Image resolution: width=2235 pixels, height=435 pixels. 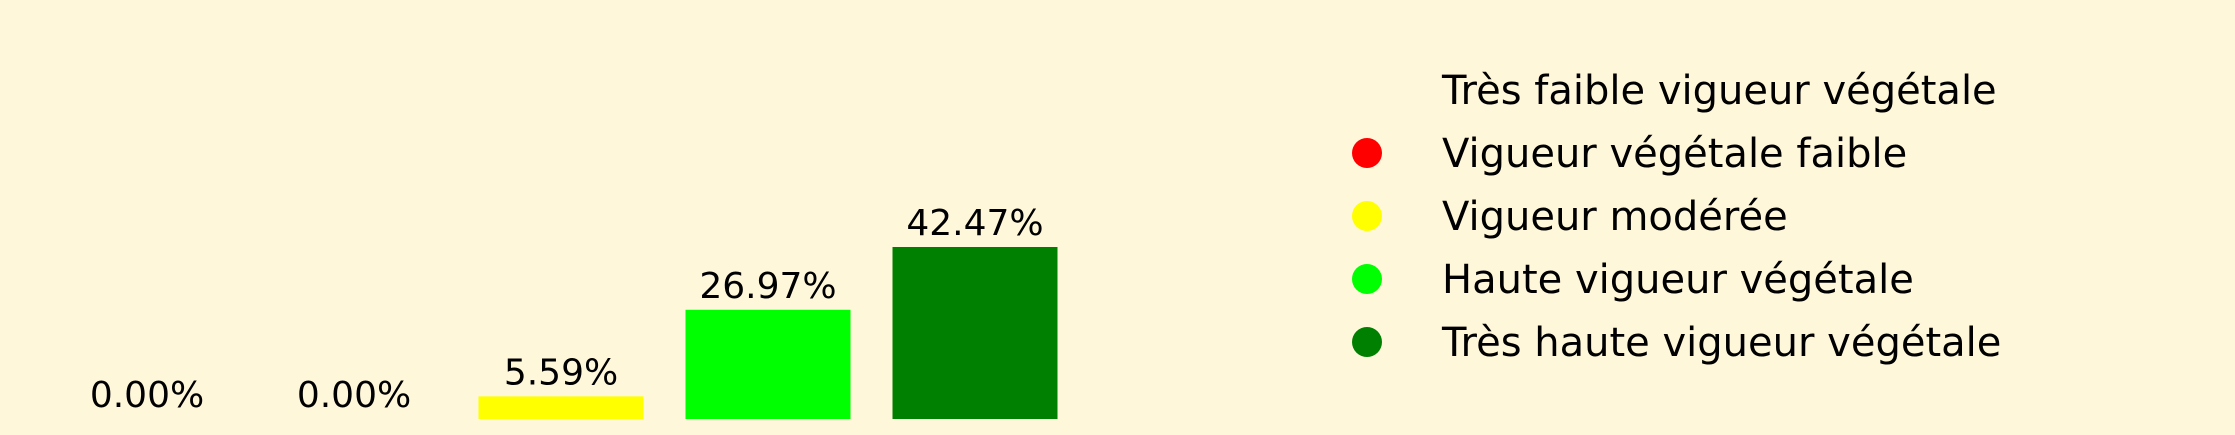 What do you see at coordinates (1615, 217) in the screenshot?
I see `legend-label-3: Vigueur modérée` at bounding box center [1615, 217].